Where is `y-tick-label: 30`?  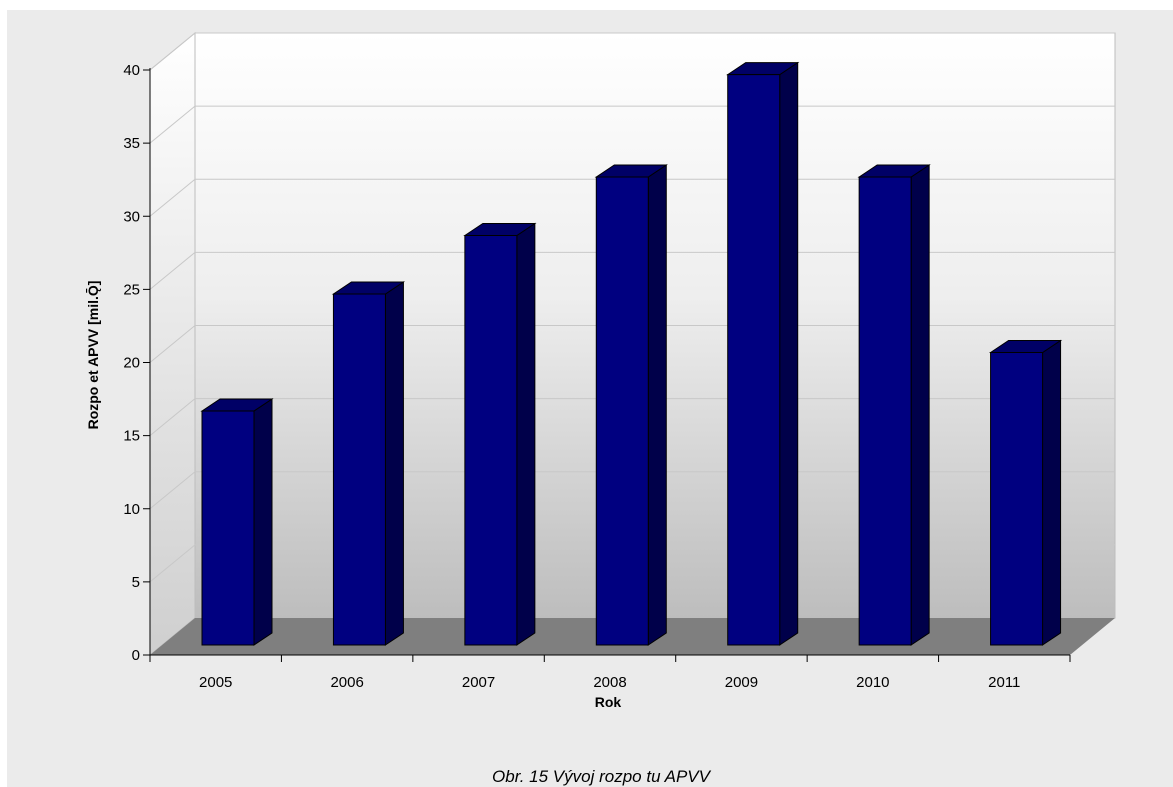
y-tick-label: 30 is located at coordinates (131, 216).